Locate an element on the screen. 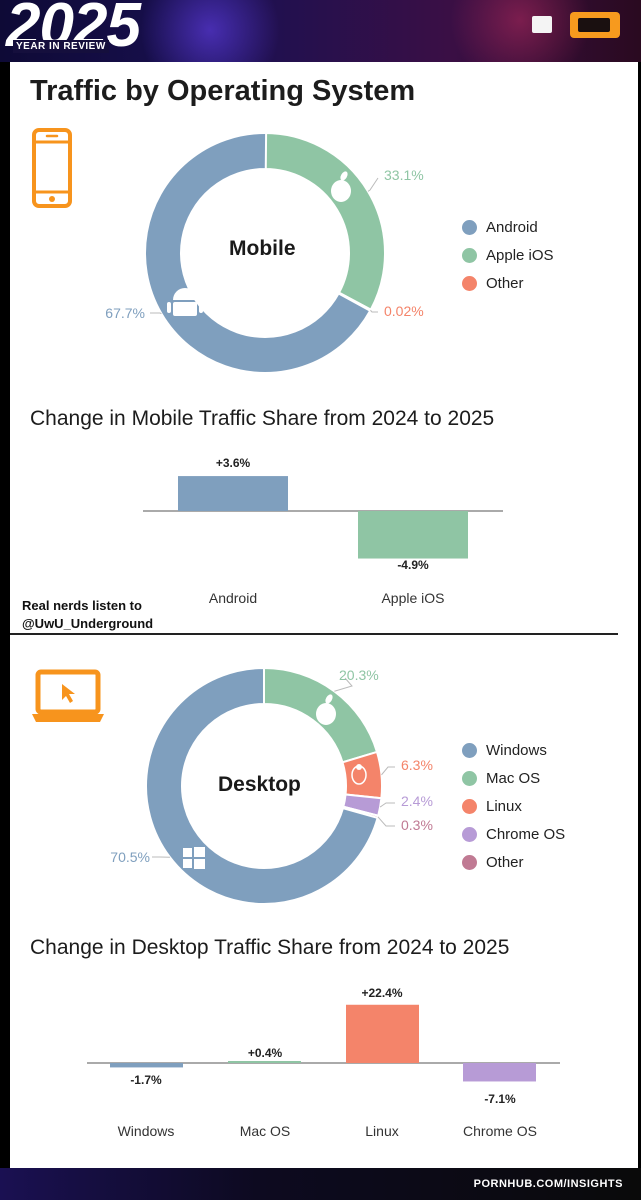  donut-slice-windows is located at coordinates (262, 785).